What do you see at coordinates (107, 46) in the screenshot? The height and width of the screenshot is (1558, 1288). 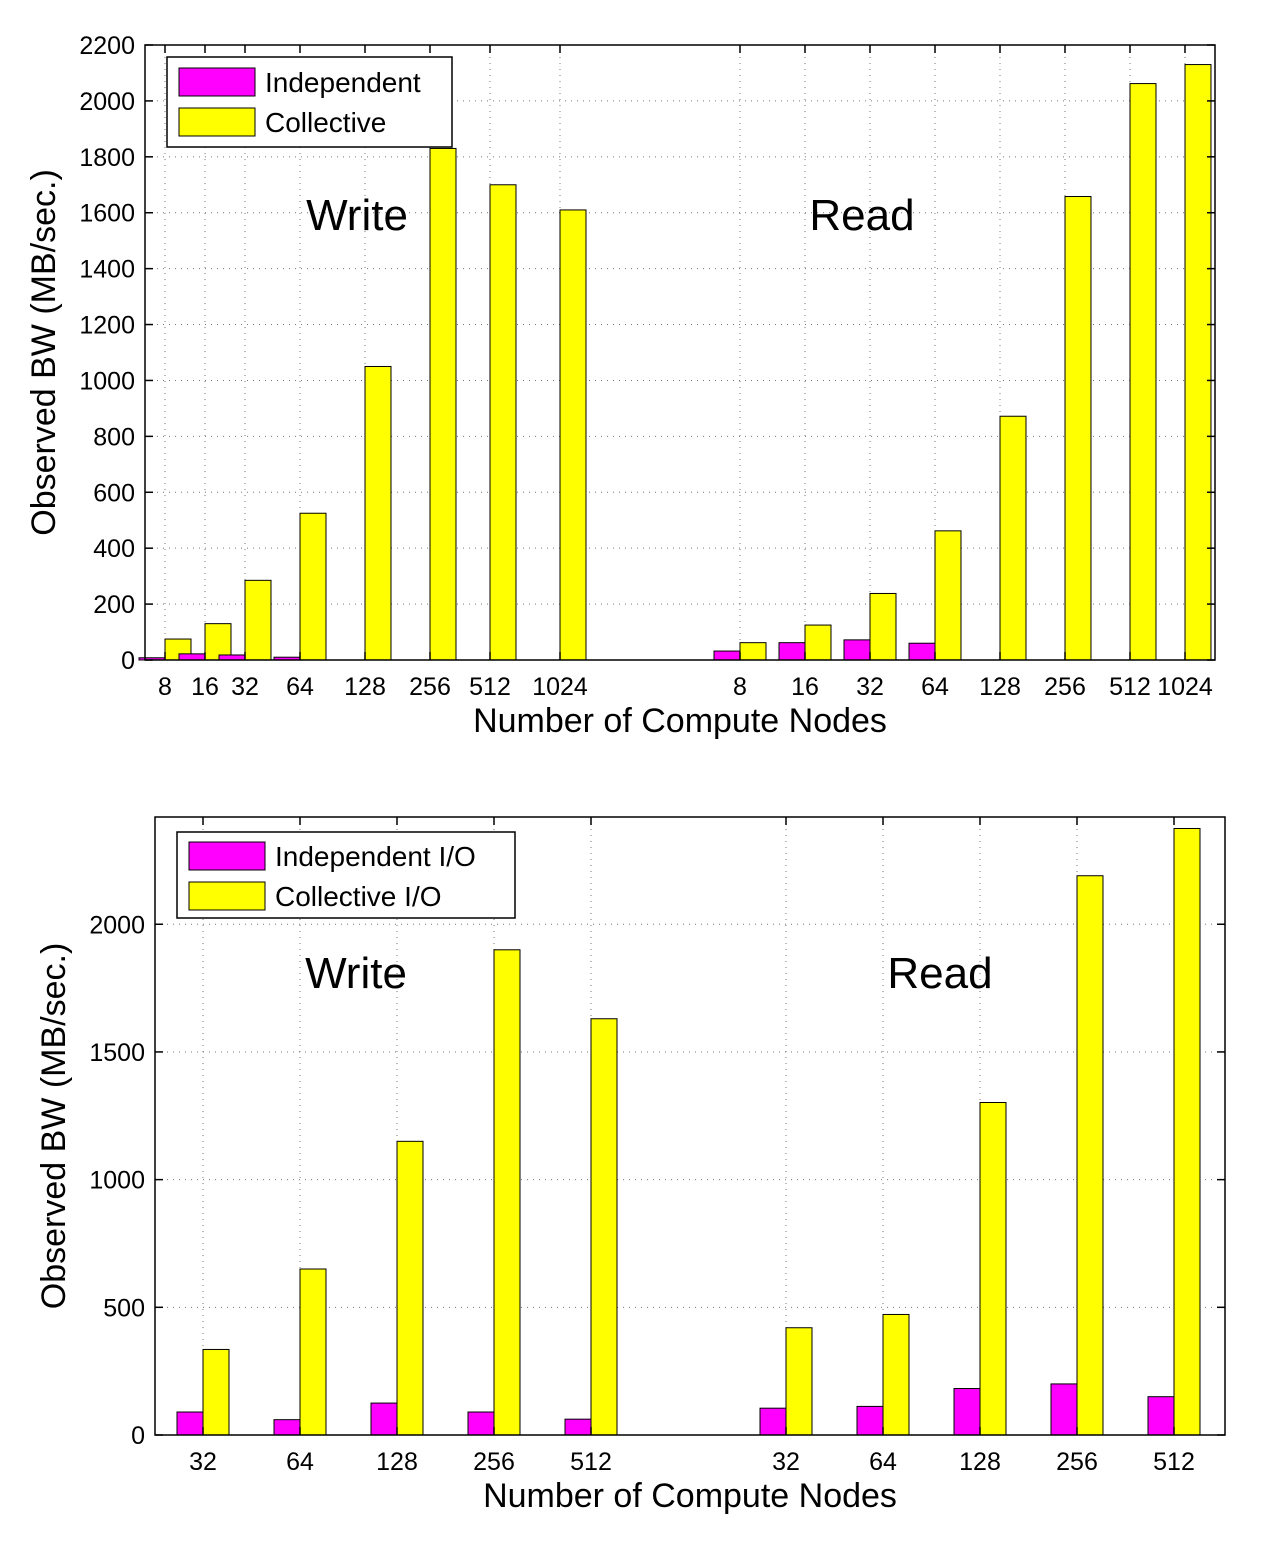 I see `y-tick-label: 2200` at bounding box center [107, 46].